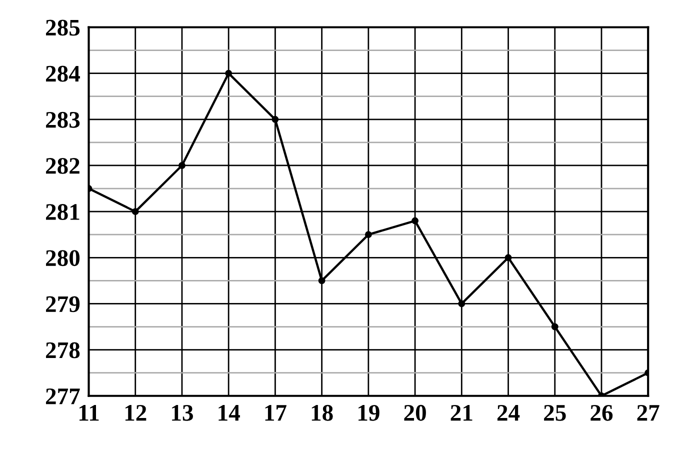 The height and width of the screenshot is (454, 688). Describe the element at coordinates (508, 412) in the screenshot. I see `x-tick-label: 24` at that location.